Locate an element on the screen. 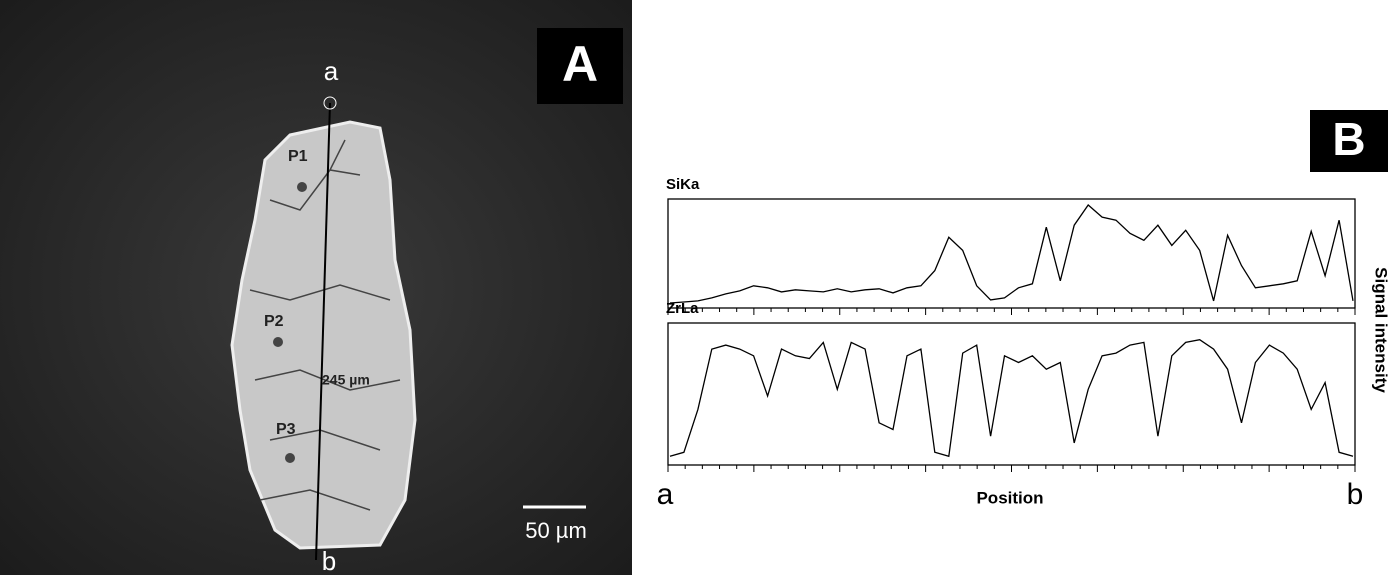 This screenshot has height=580, width=1396. panel-label: A is located at coordinates (580, 64).